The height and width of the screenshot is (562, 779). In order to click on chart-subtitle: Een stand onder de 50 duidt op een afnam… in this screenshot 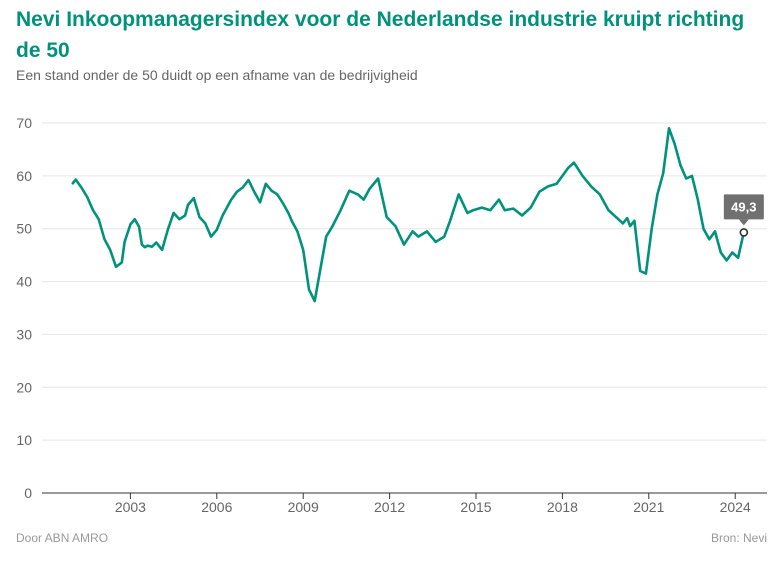, I will do `click(217, 75)`.